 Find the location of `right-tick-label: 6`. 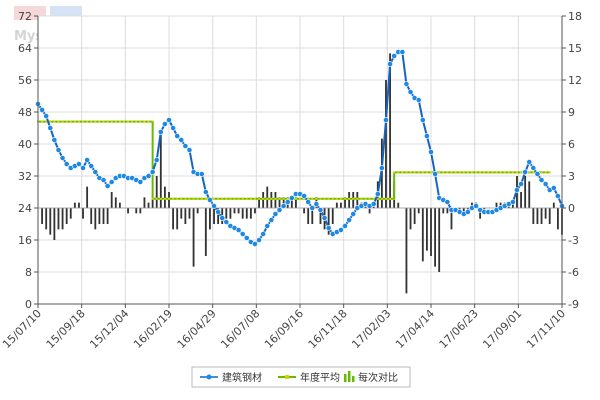

right-tick-label: 6 is located at coordinates (571, 144).